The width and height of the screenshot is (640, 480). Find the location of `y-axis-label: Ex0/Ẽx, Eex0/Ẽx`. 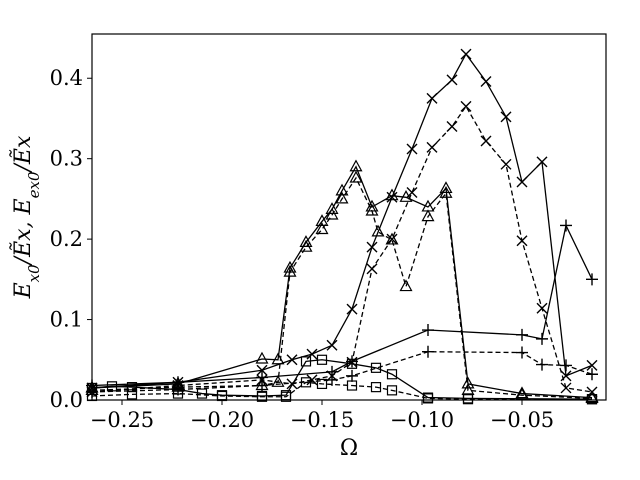

y-axis-label: Ex0/Ẽx, Eex0/Ẽx is located at coordinates (25, 217).